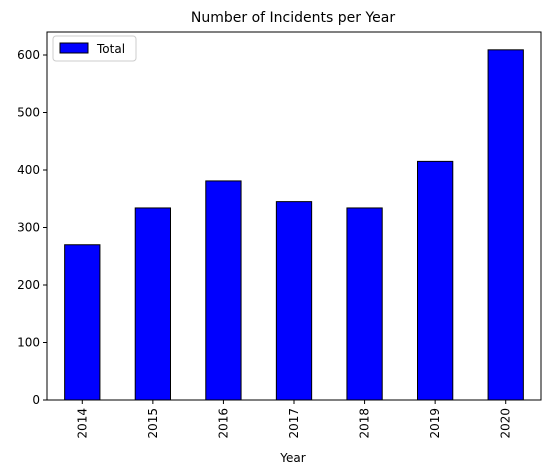 The image size is (552, 474). What do you see at coordinates (82, 322) in the screenshot?
I see `bar-2014` at bounding box center [82, 322].